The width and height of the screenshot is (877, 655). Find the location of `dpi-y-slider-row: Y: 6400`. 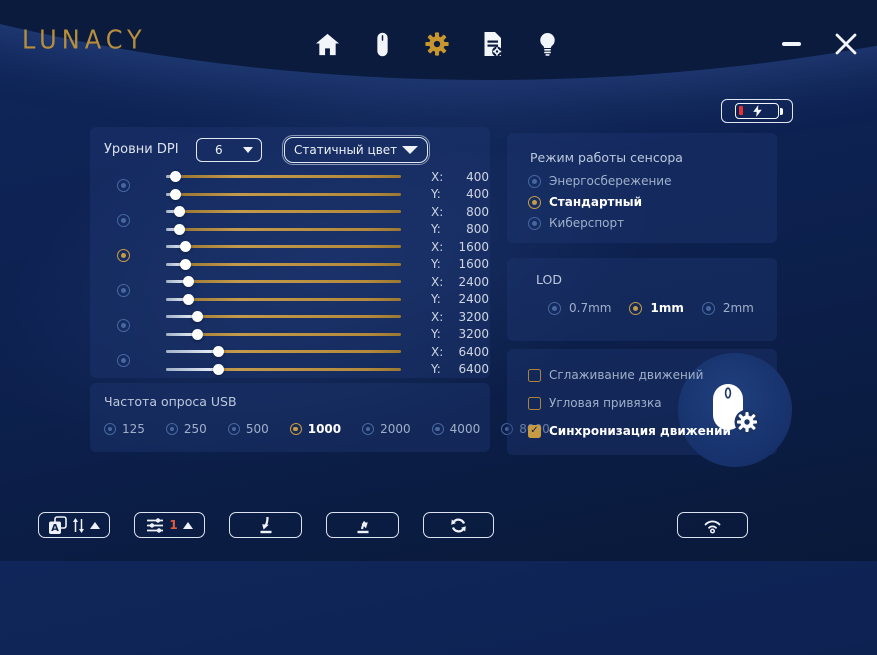

dpi-y-slider-row: Y: 6400 is located at coordinates (328, 370).